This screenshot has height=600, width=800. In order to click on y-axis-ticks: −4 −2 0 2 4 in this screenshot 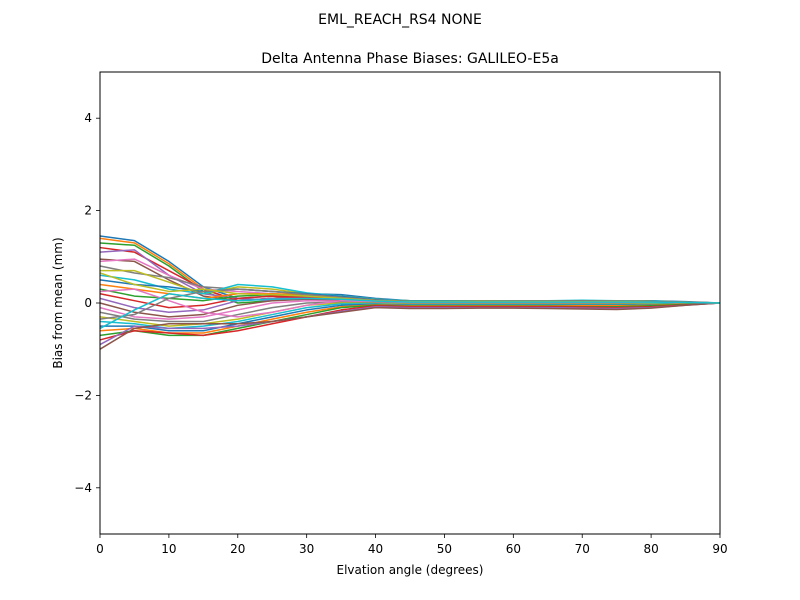, I will do `click(87, 303)`.